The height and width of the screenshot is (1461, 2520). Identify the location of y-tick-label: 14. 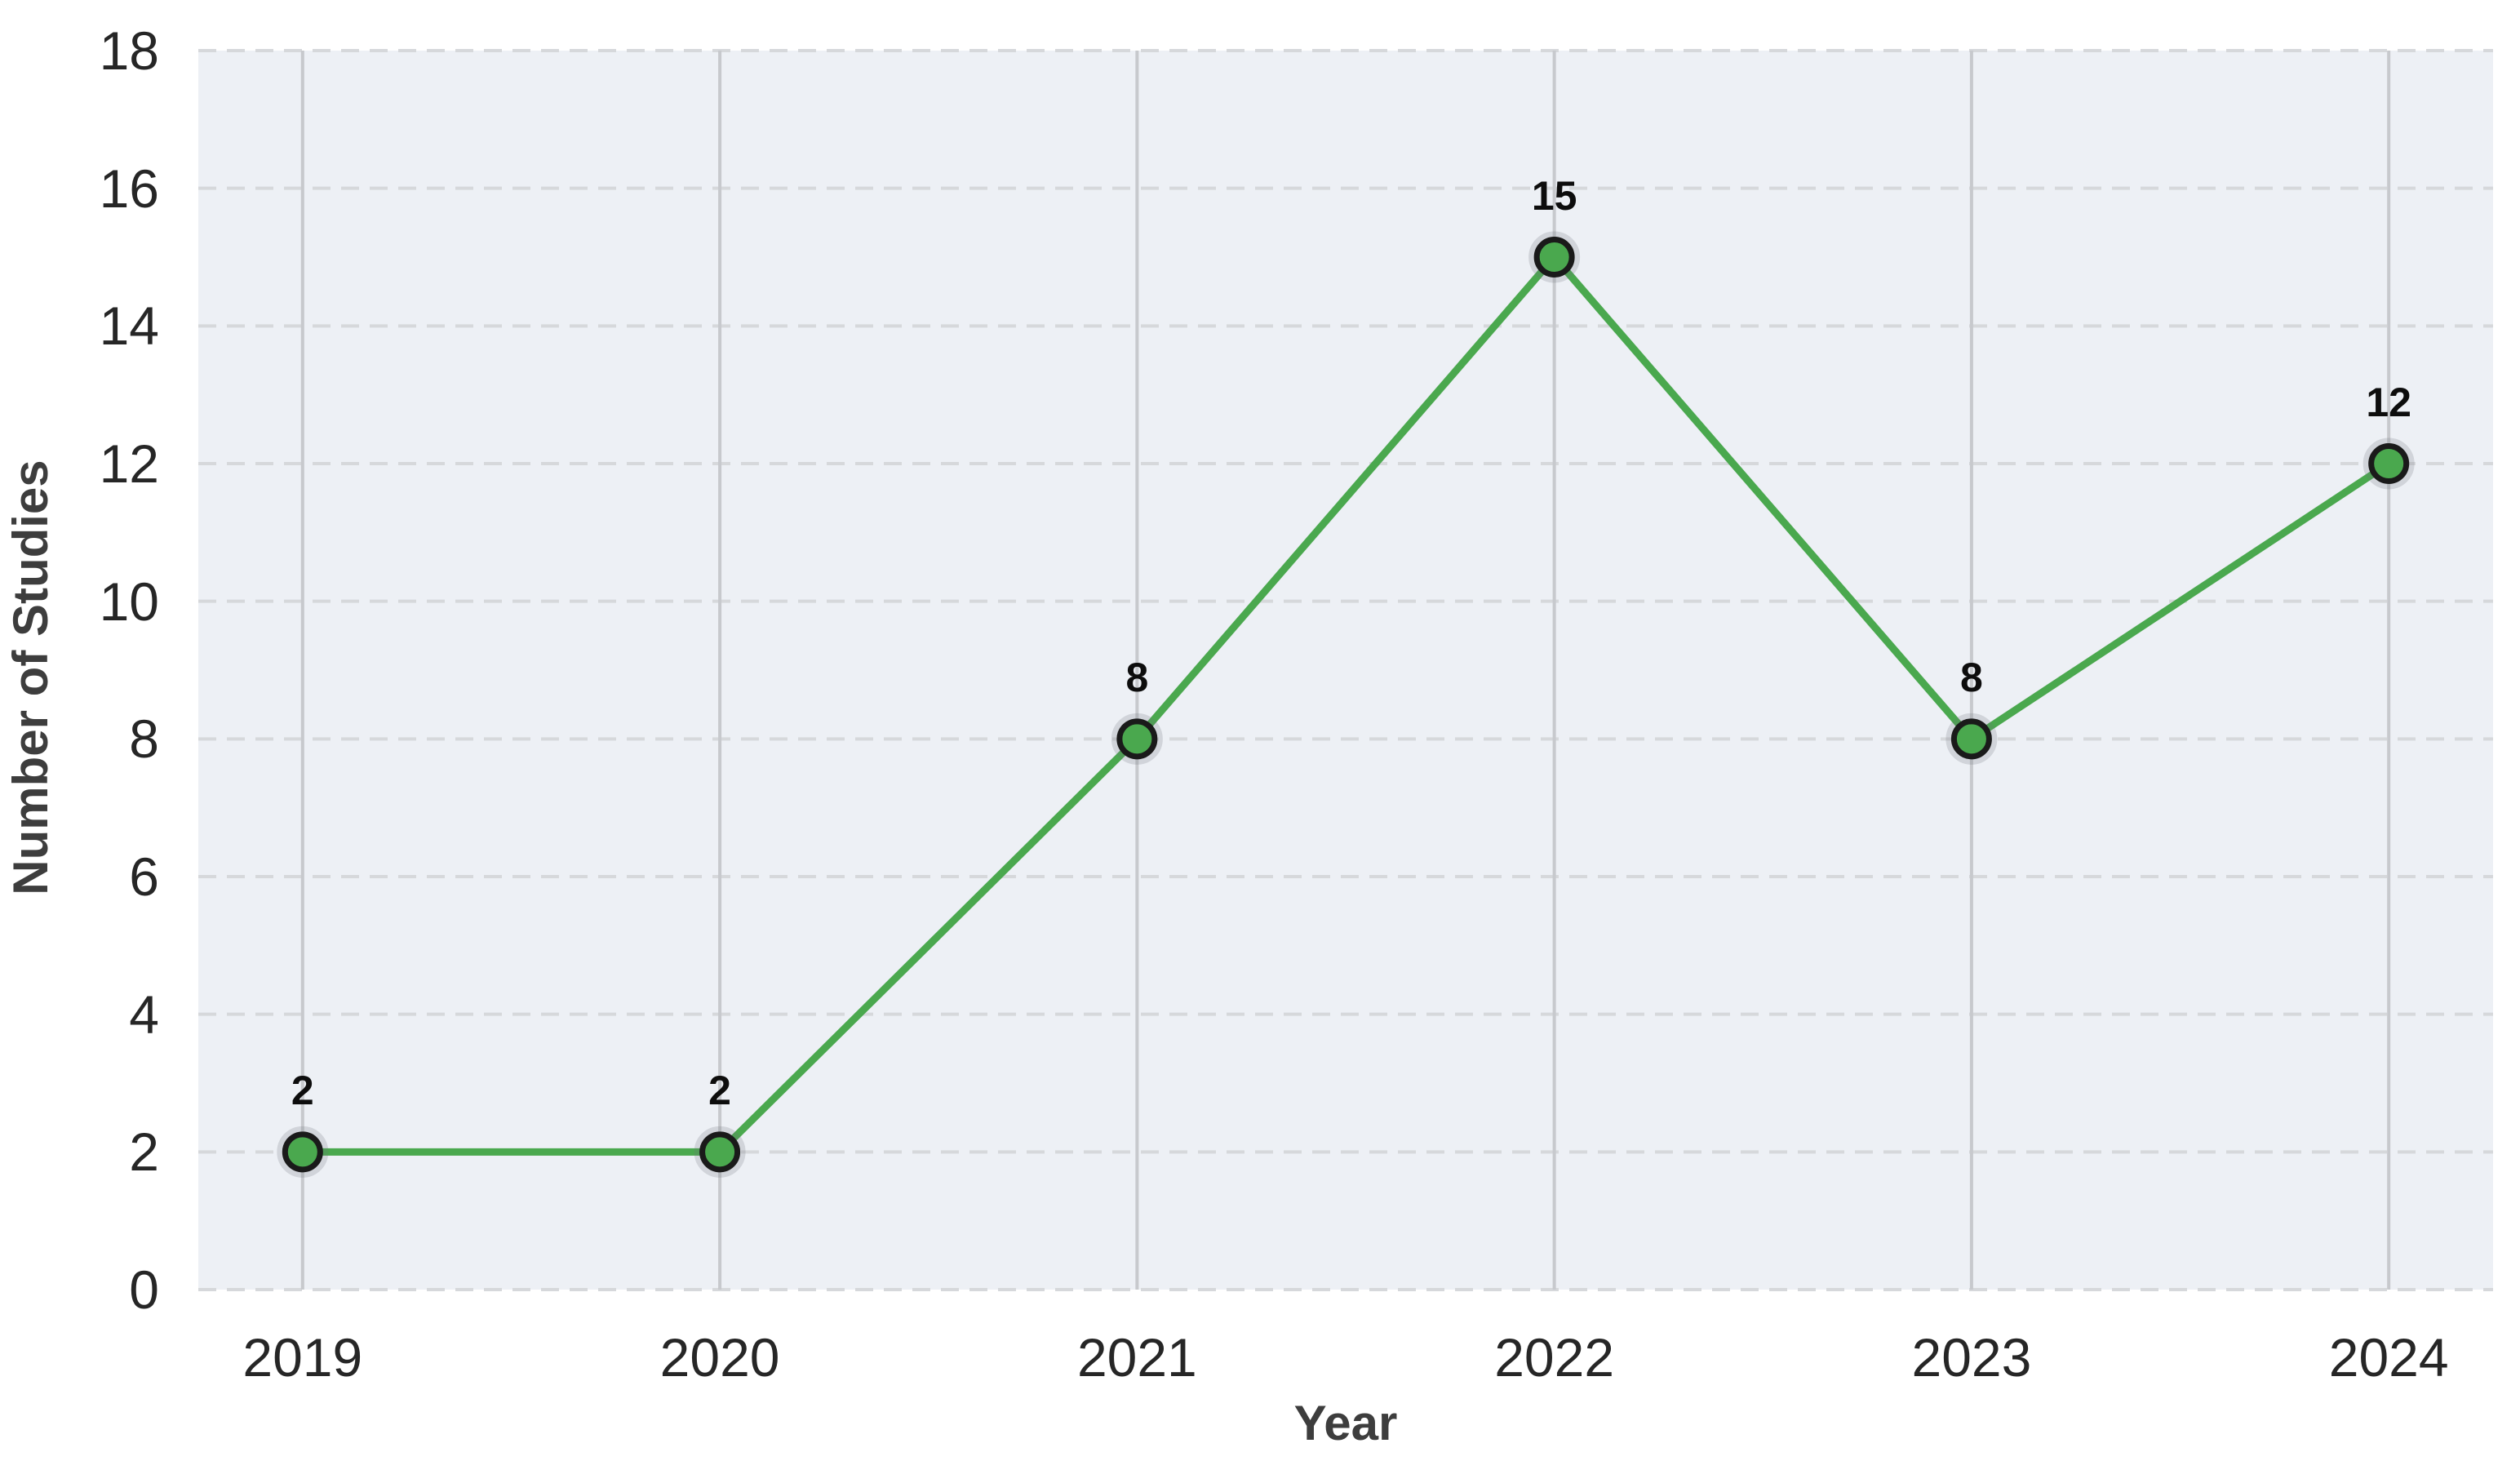
(129, 326).